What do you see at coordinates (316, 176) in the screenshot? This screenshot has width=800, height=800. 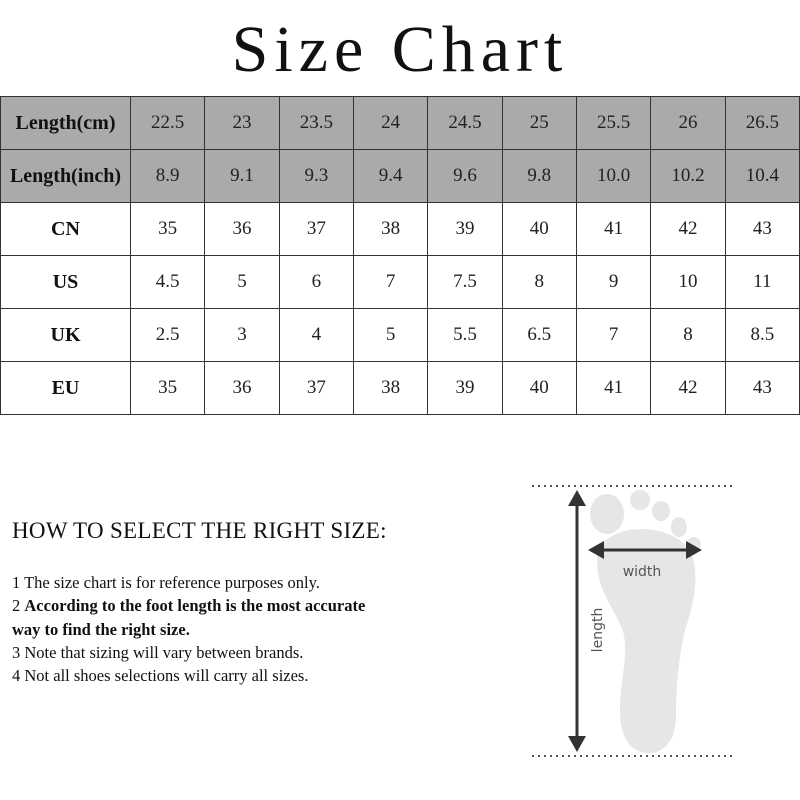 I see `table-cell: 9.3` at bounding box center [316, 176].